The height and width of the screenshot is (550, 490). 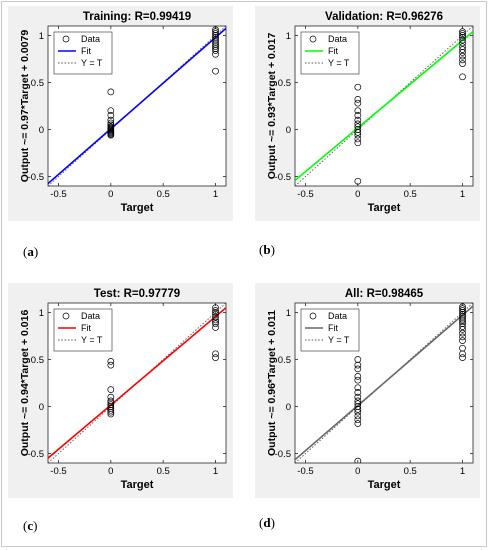 I want to click on chart-title: Test: R=0.97779, so click(x=137, y=294).